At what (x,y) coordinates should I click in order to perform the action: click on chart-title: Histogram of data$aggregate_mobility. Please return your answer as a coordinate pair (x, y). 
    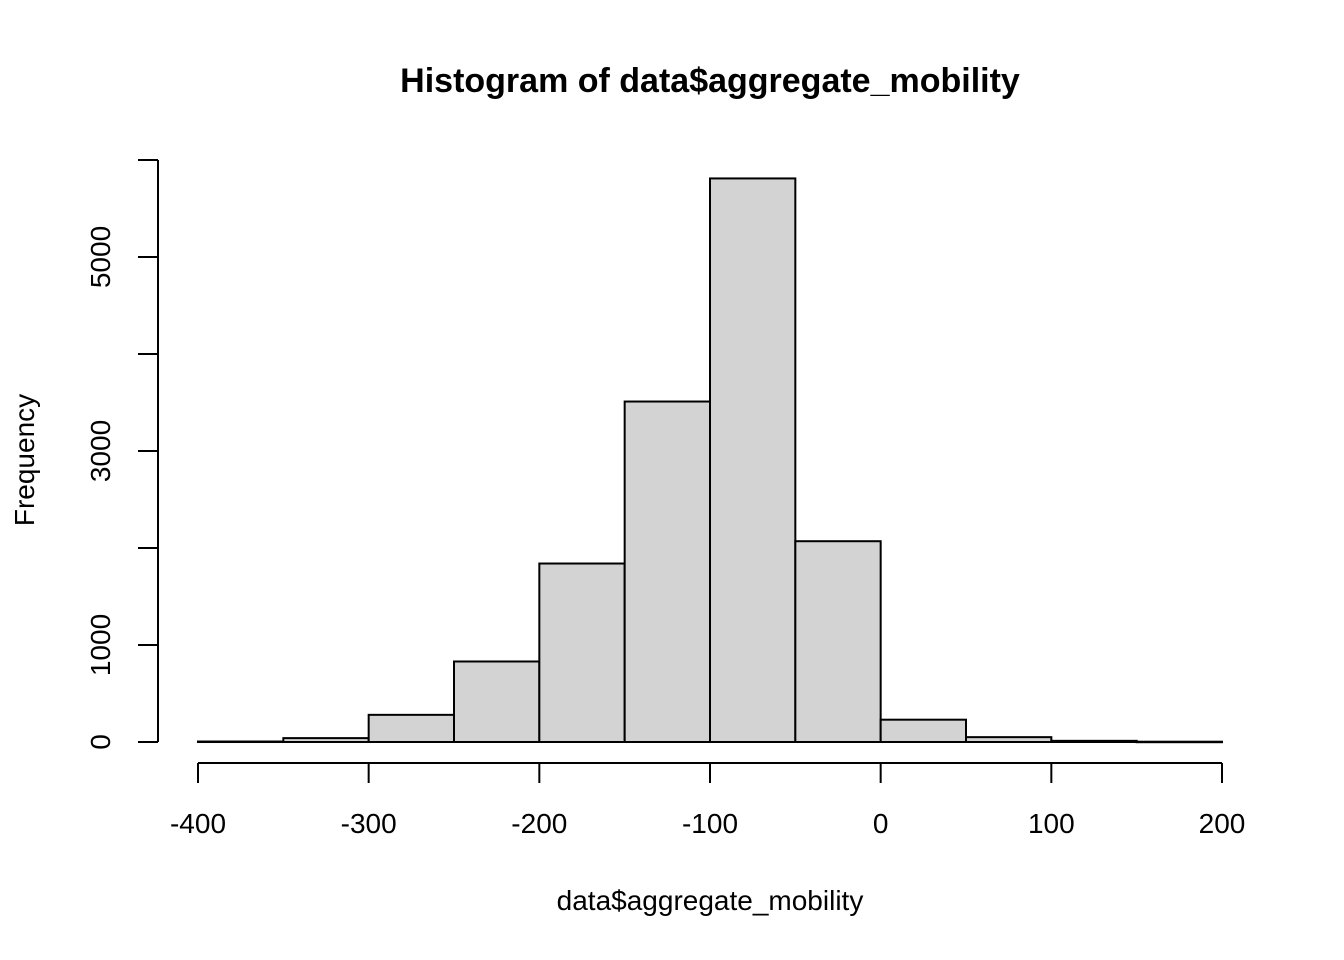
    Looking at the image, I should click on (710, 81).